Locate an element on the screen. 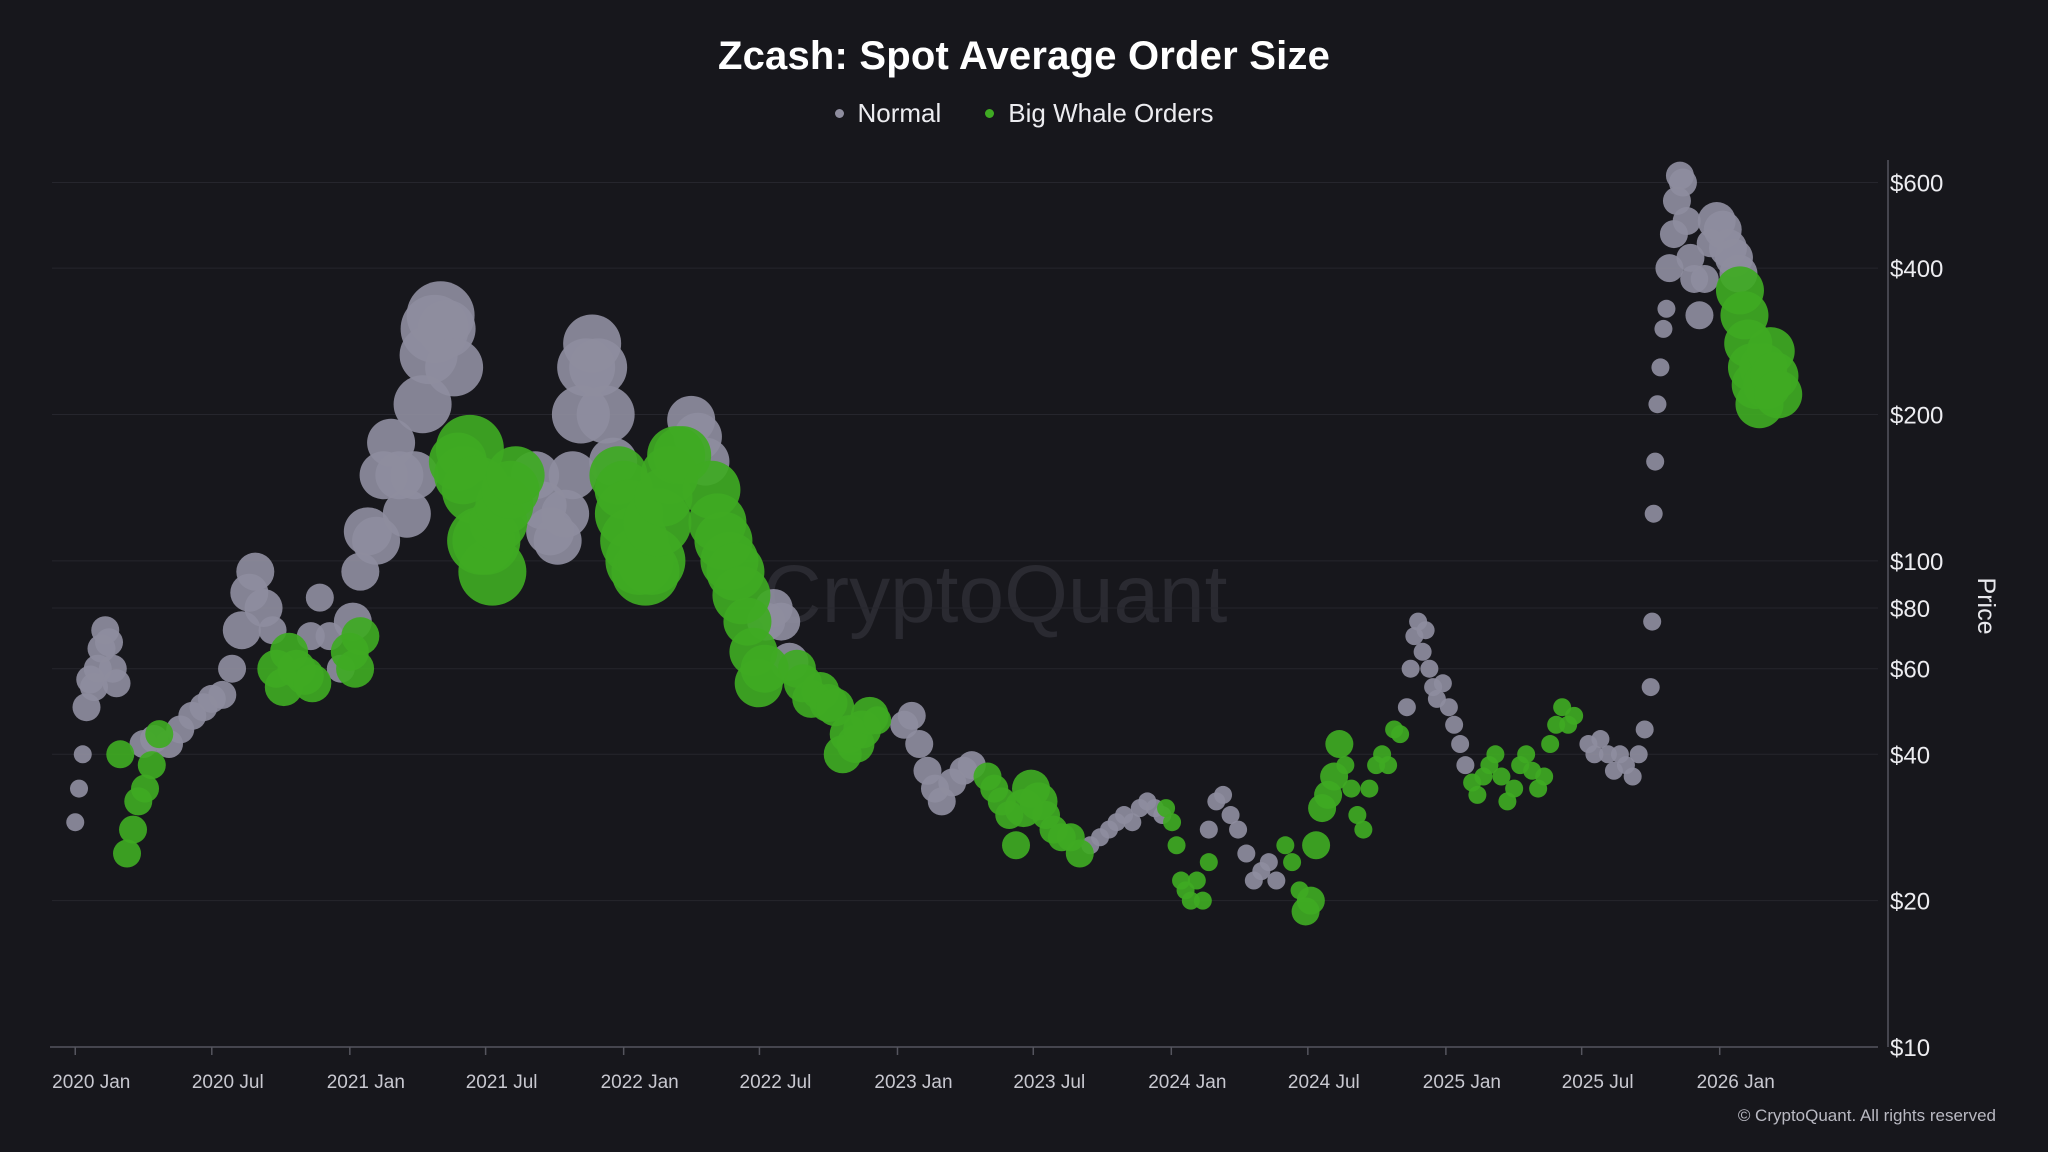 This screenshot has width=2048, height=1152. x-tick-label: 2020 Jul is located at coordinates (228, 1082).